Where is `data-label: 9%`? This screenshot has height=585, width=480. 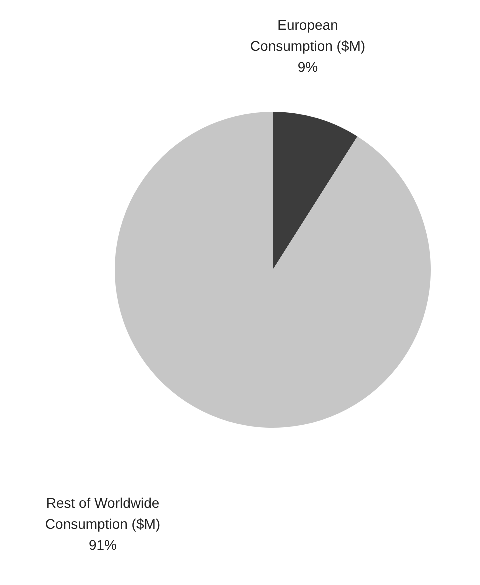
data-label: 9% is located at coordinates (308, 67).